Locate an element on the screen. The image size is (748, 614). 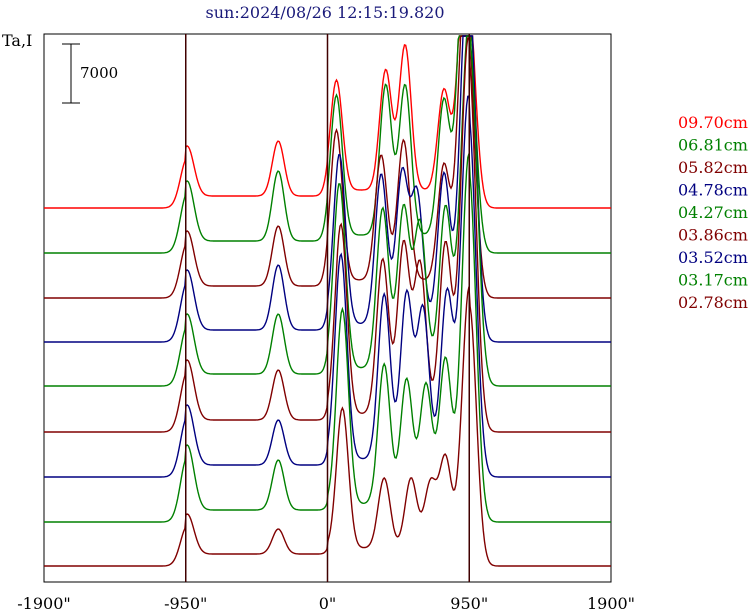
legend-item-2: 05.82cm is located at coordinates (713, 167).